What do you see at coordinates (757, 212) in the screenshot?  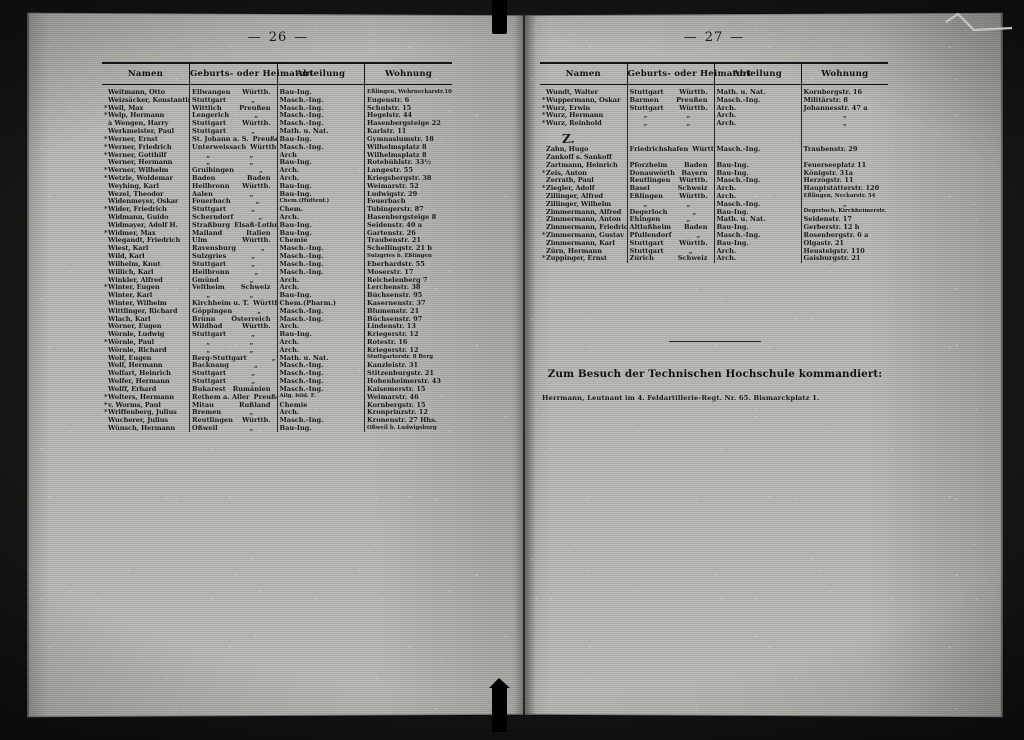 I see `cell-department: Bau-Ing.` at bounding box center [757, 212].